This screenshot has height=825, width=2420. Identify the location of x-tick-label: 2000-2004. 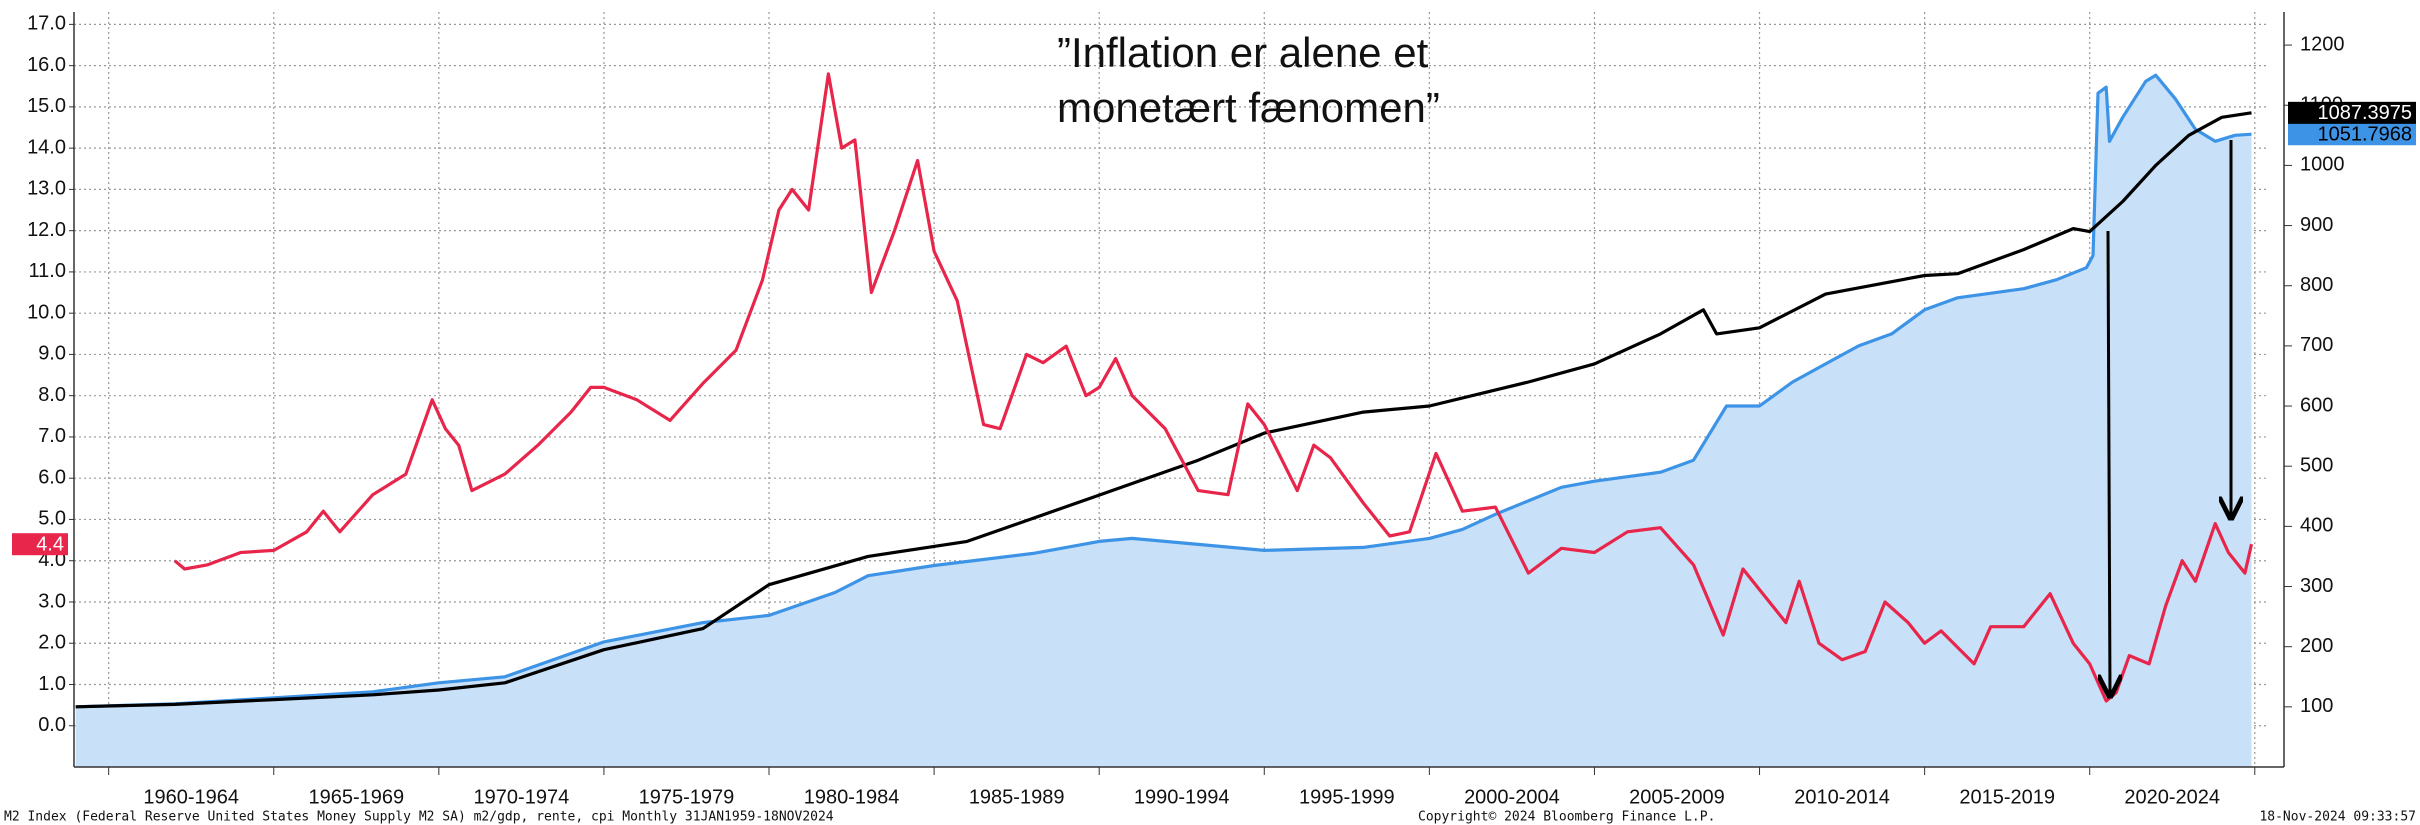
(1512, 797).